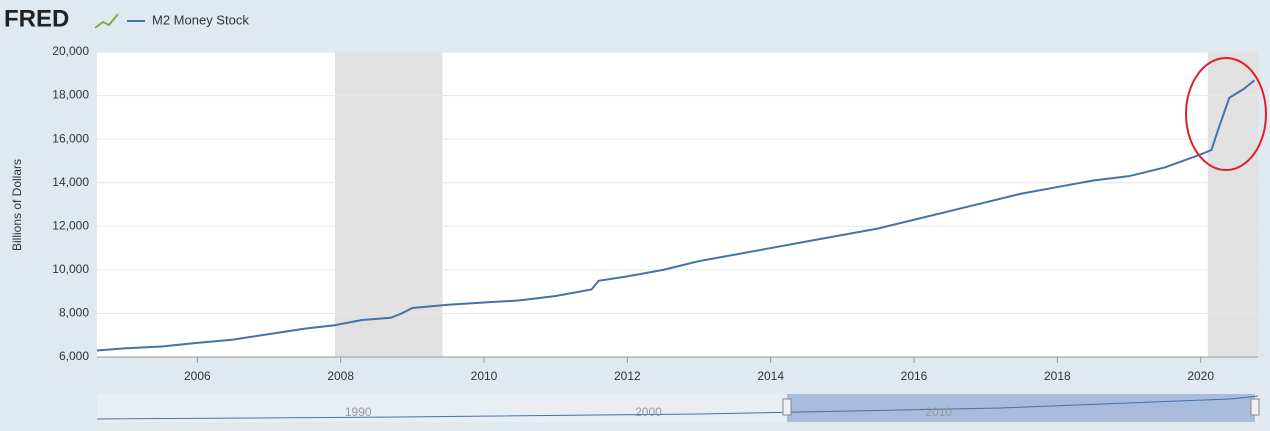  I want to click on navigator-tick-label: 2000, so click(648, 412).